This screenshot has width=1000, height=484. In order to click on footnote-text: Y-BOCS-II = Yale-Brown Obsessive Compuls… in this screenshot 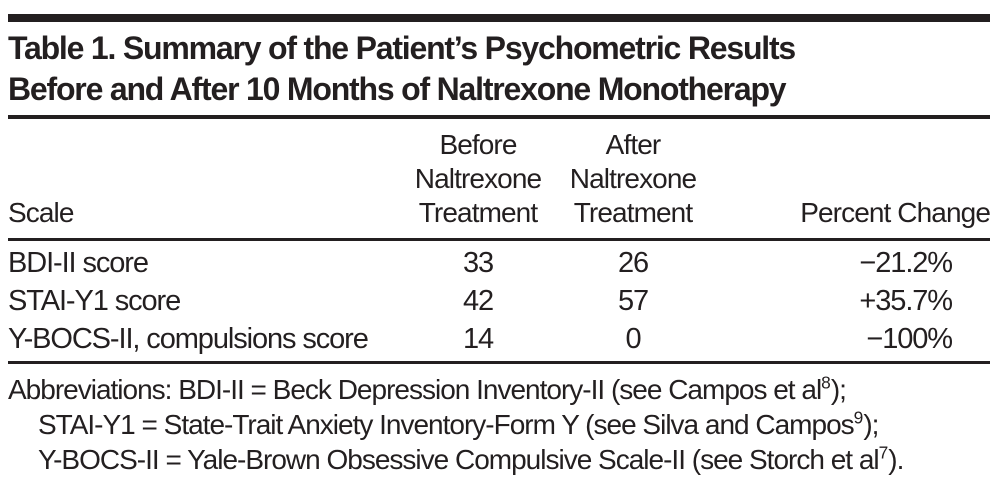, I will do `click(459, 459)`.